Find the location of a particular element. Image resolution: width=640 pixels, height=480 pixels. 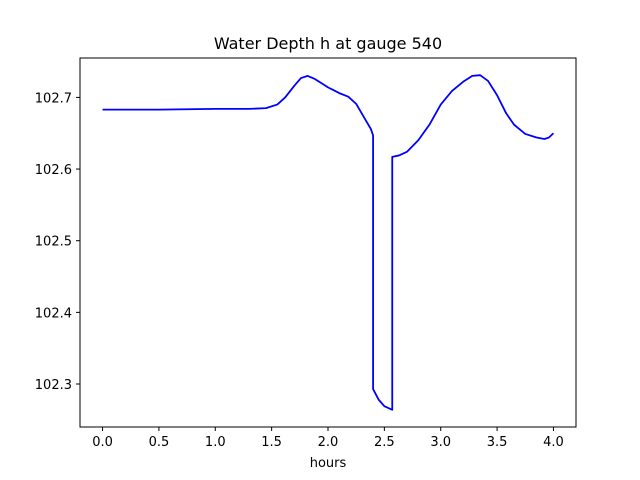

x-tick-label: 4.0 is located at coordinates (553, 442).